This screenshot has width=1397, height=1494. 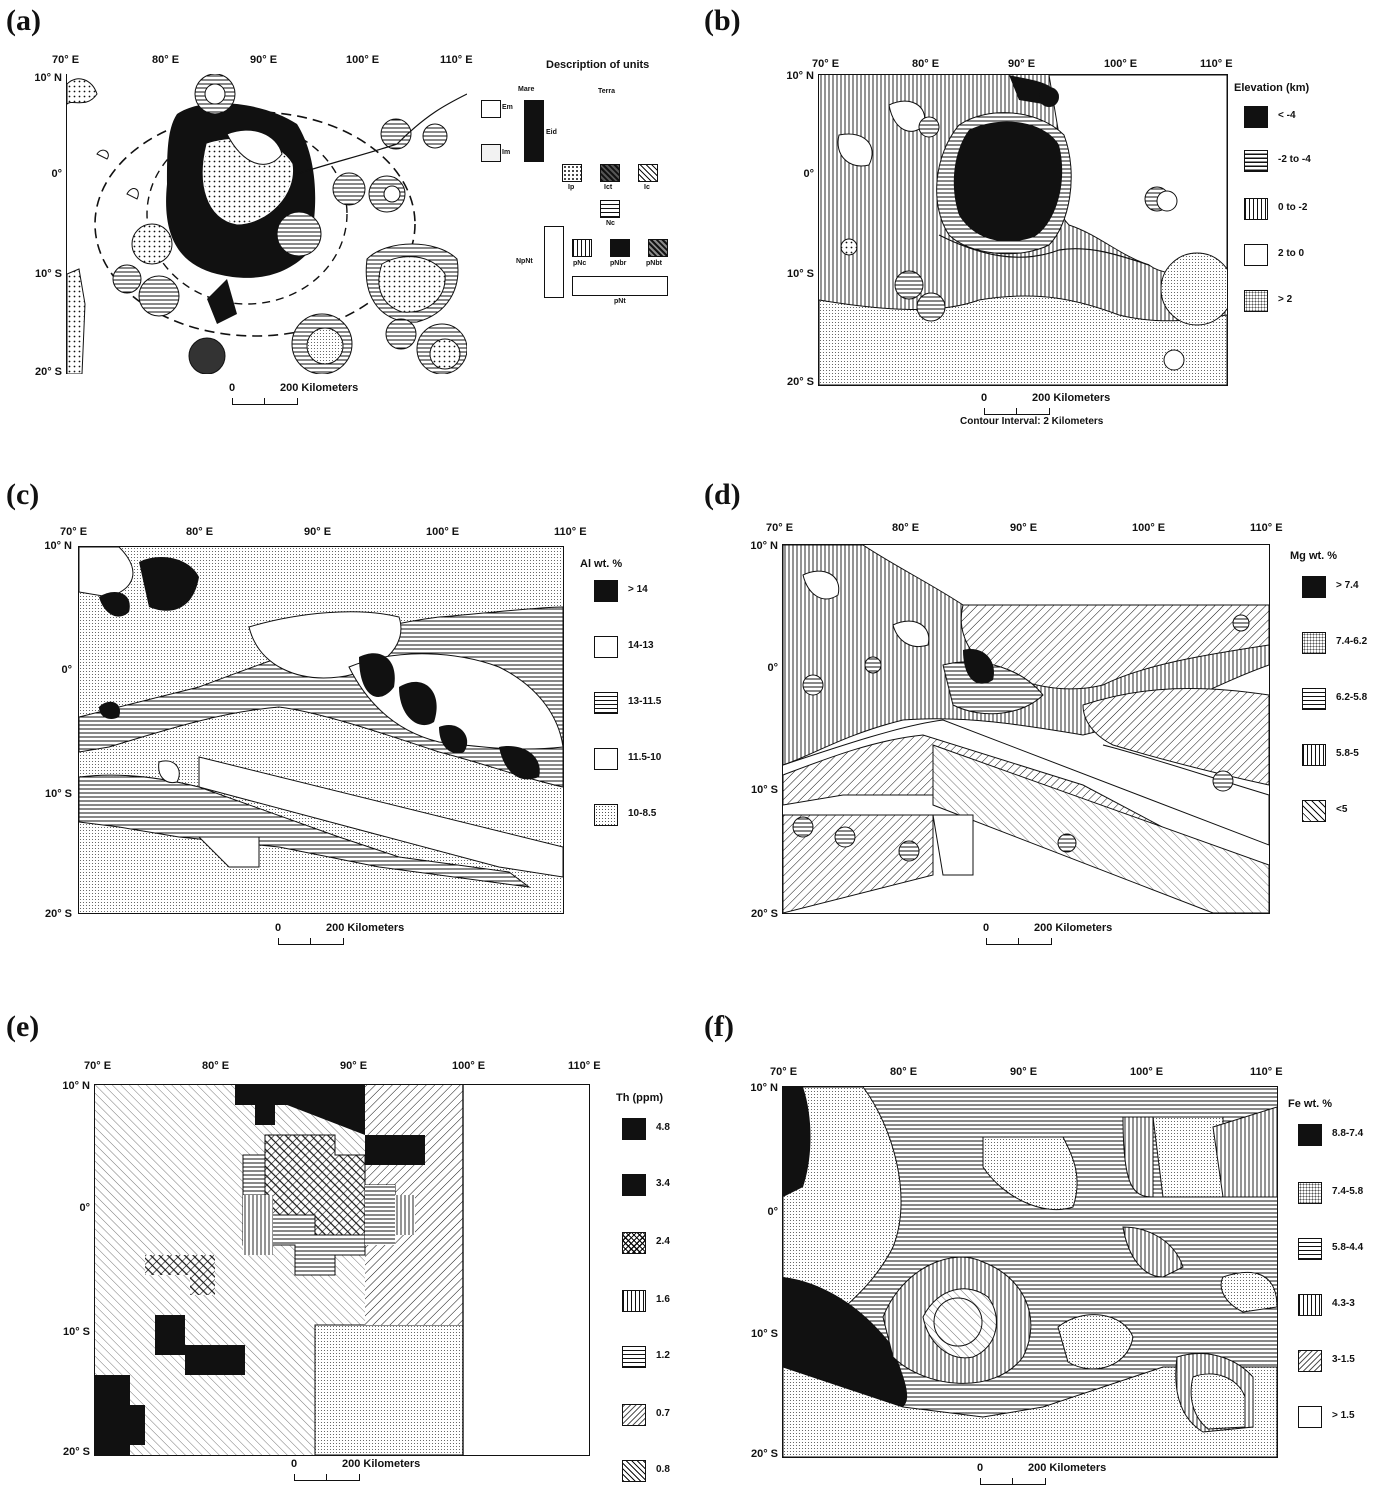 What do you see at coordinates (641, 645) in the screenshot?
I see `legend-label: 14-13` at bounding box center [641, 645].